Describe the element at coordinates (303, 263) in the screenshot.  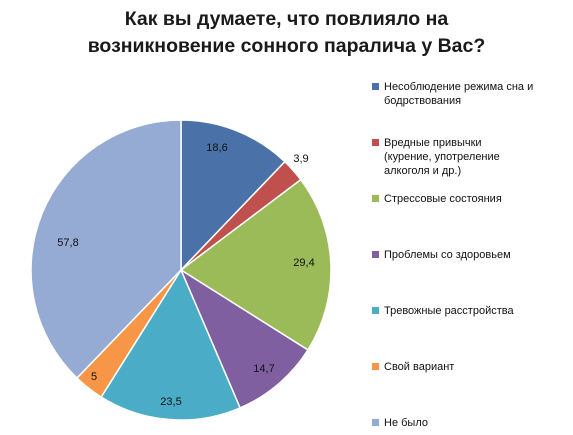
I see `pie-data-label: 29,4` at that location.